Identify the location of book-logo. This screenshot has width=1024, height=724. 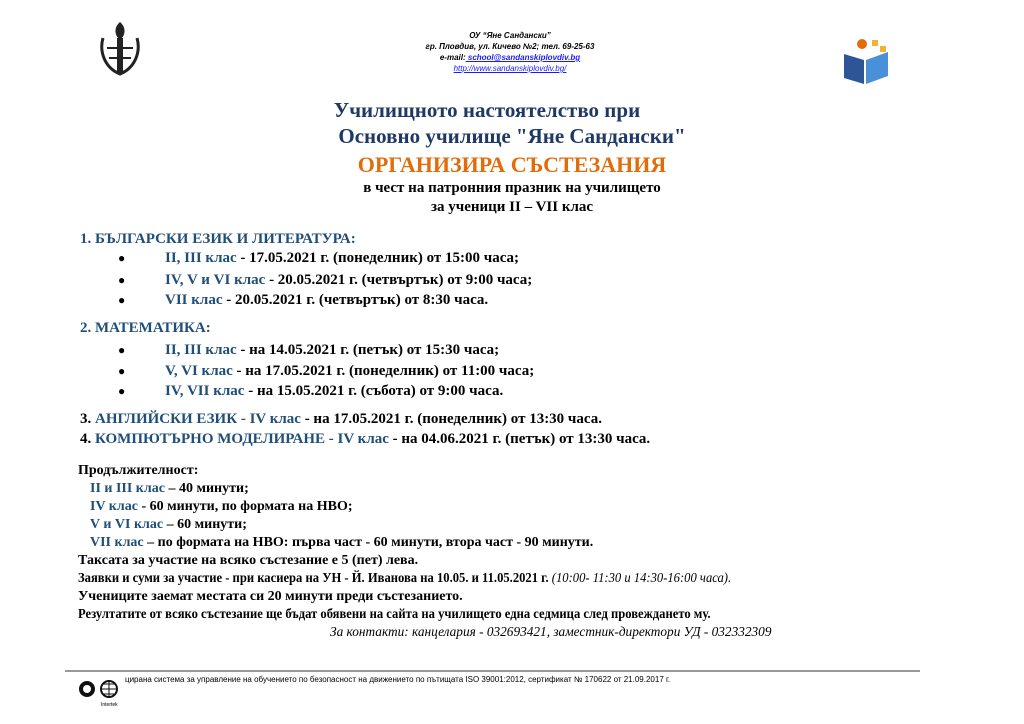
(866, 61).